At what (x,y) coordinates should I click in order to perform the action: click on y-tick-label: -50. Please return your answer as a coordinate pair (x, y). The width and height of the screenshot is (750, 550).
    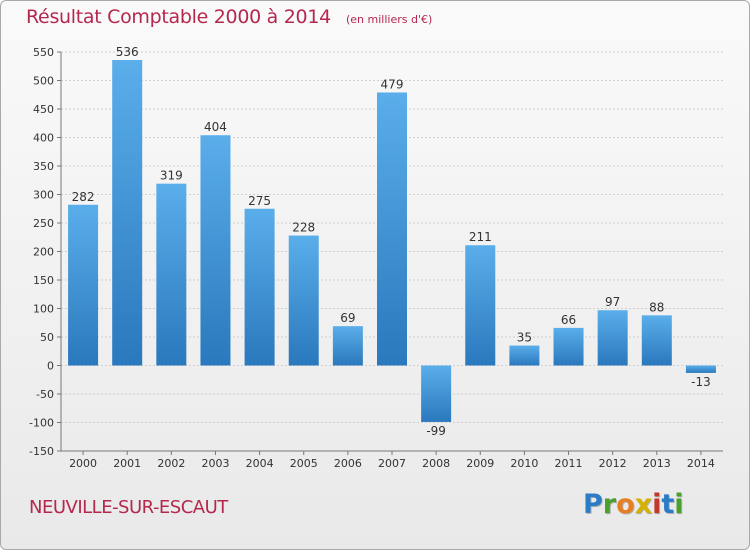
    Looking at the image, I should click on (45, 394).